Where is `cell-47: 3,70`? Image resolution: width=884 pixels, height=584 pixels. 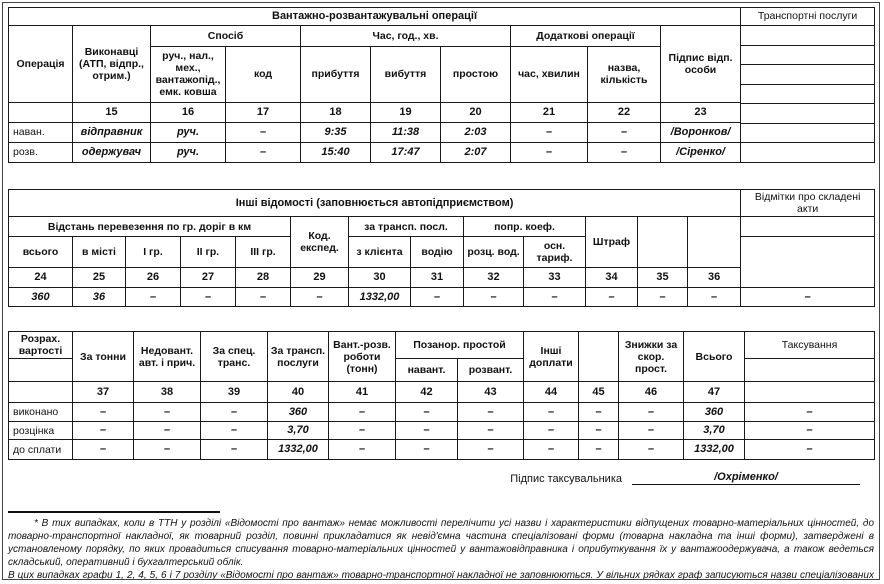 cell-47: 3,70 is located at coordinates (714, 431).